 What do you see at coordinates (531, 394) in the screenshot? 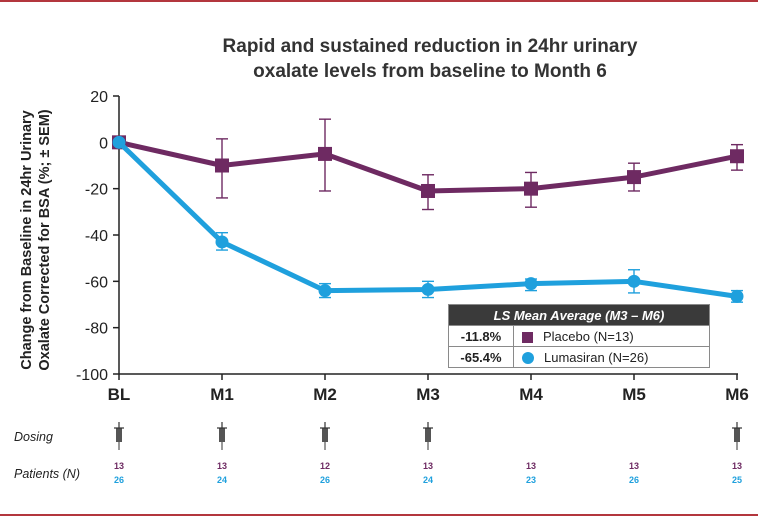
I see `x-tick-label: M4` at bounding box center [531, 394].